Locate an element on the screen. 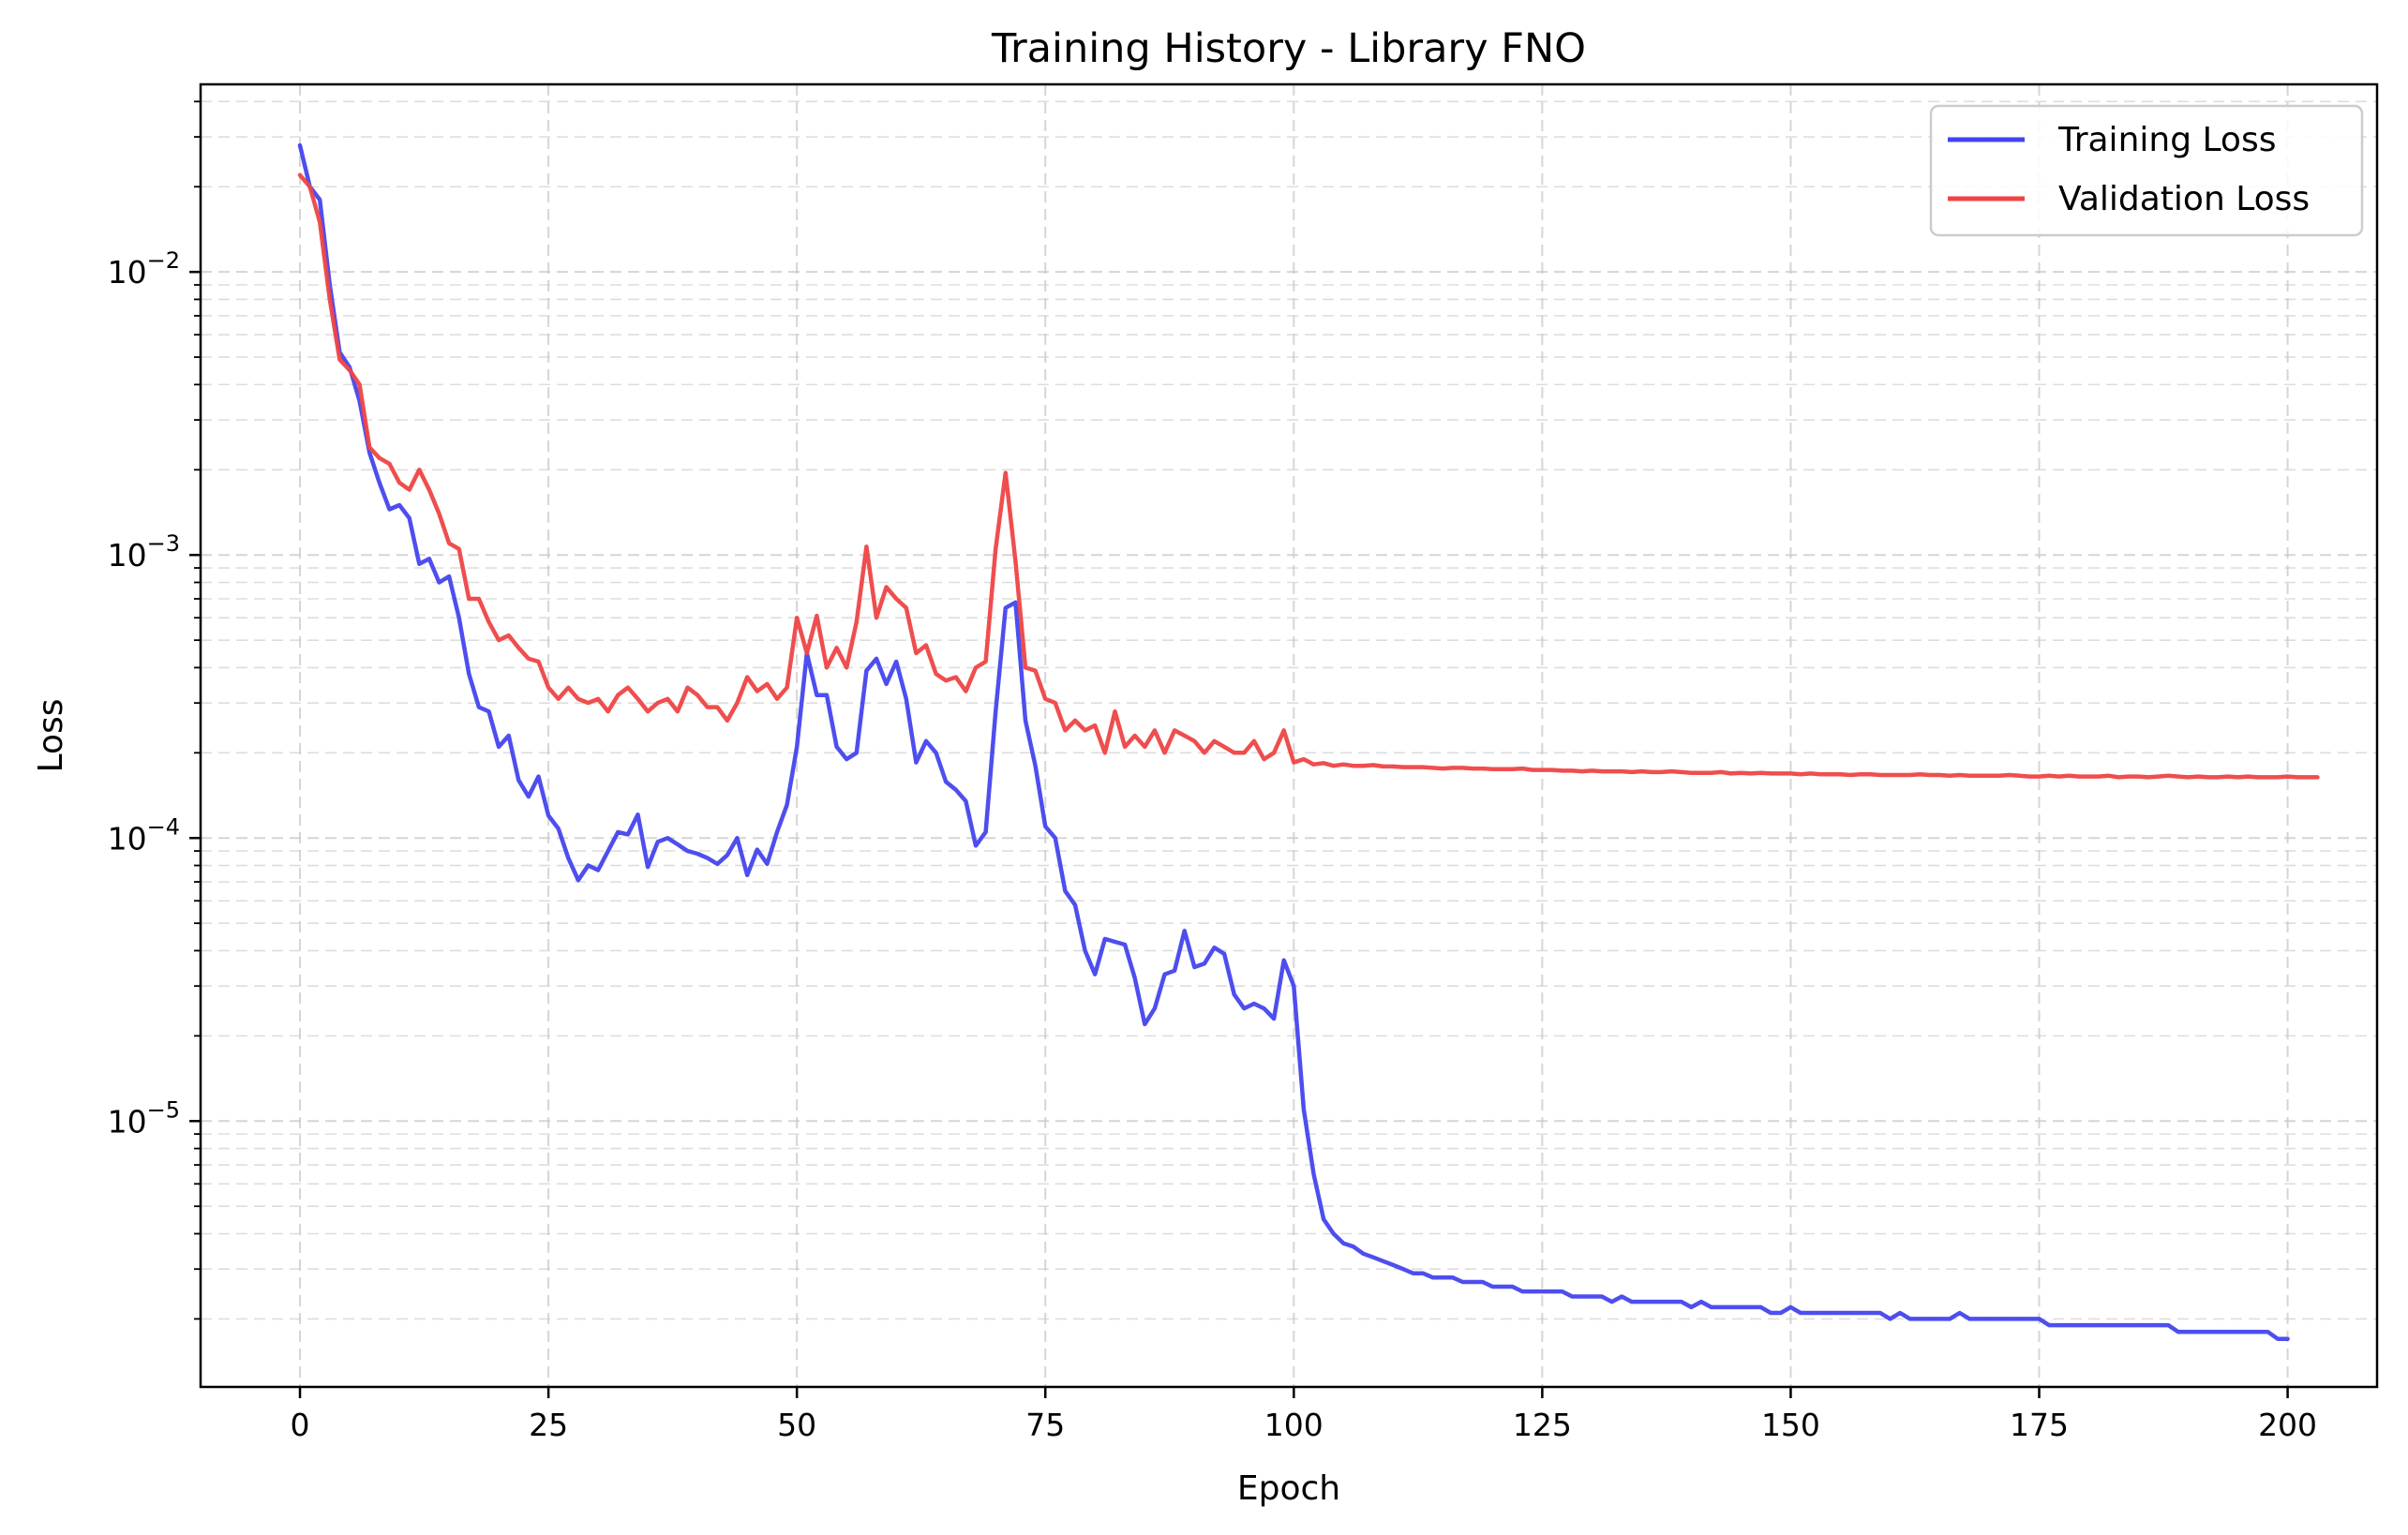 The width and height of the screenshot is (2408, 1535). x-tick-label: 200 is located at coordinates (2287, 1425).